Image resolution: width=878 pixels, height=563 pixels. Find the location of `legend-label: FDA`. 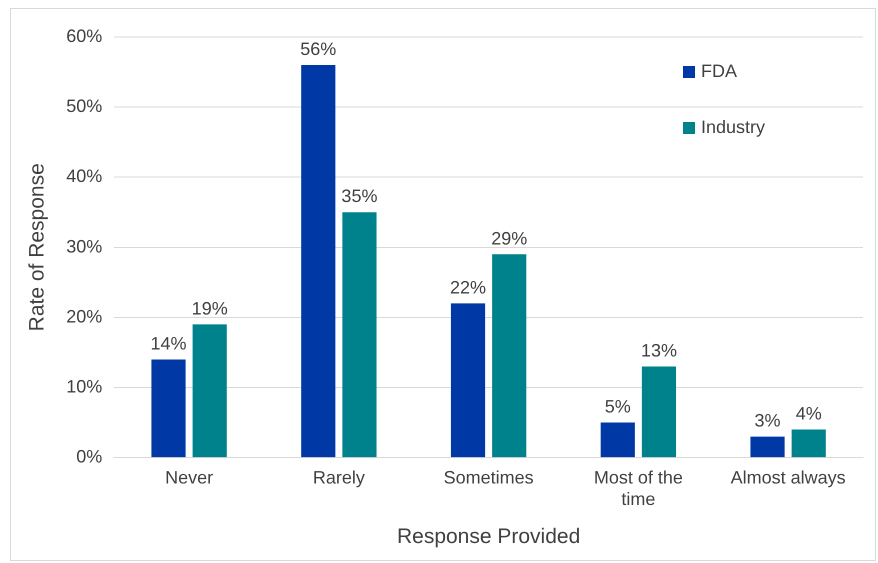

legend-label: FDA is located at coordinates (719, 70).